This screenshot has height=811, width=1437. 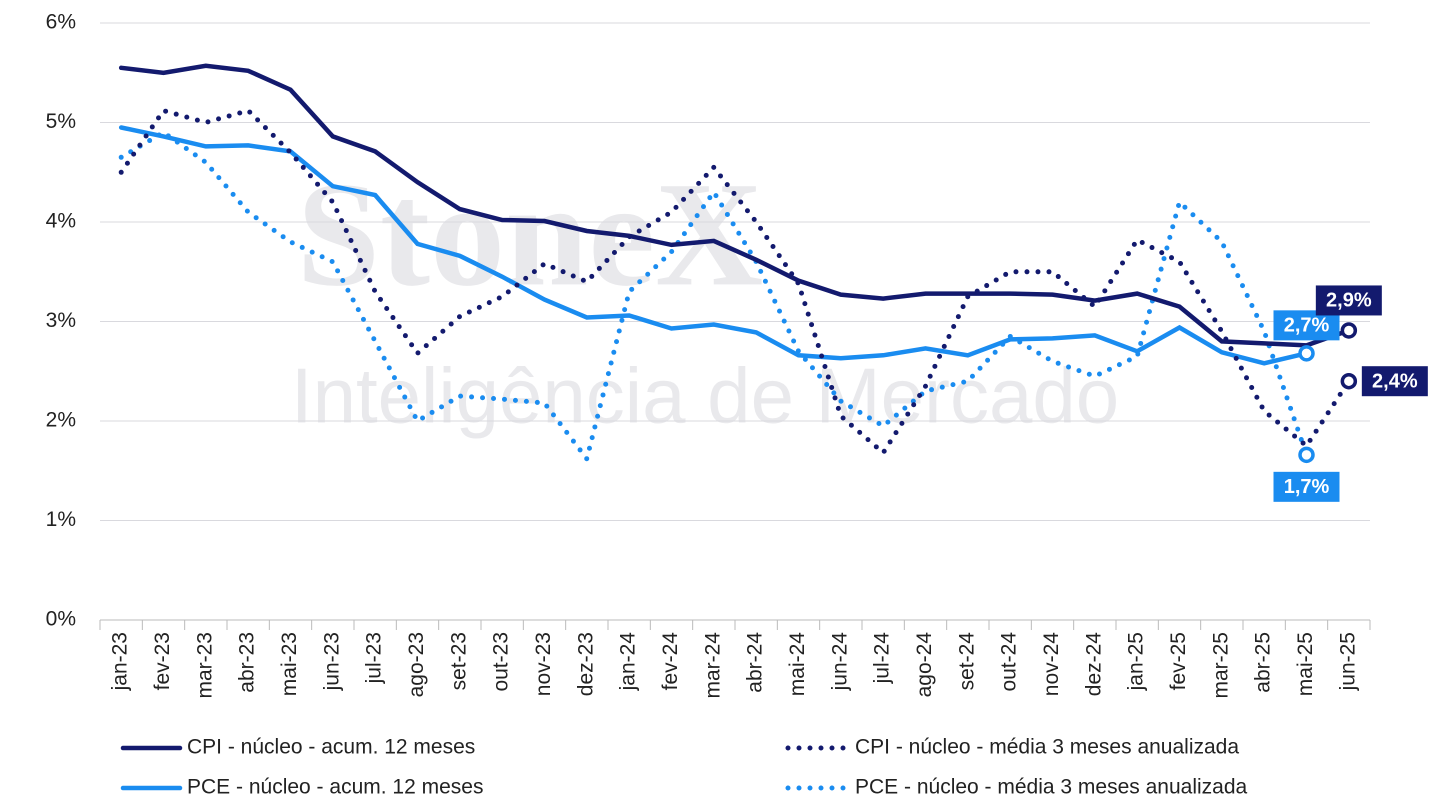 I want to click on x-tick-label: set-24, so click(x=966, y=661).